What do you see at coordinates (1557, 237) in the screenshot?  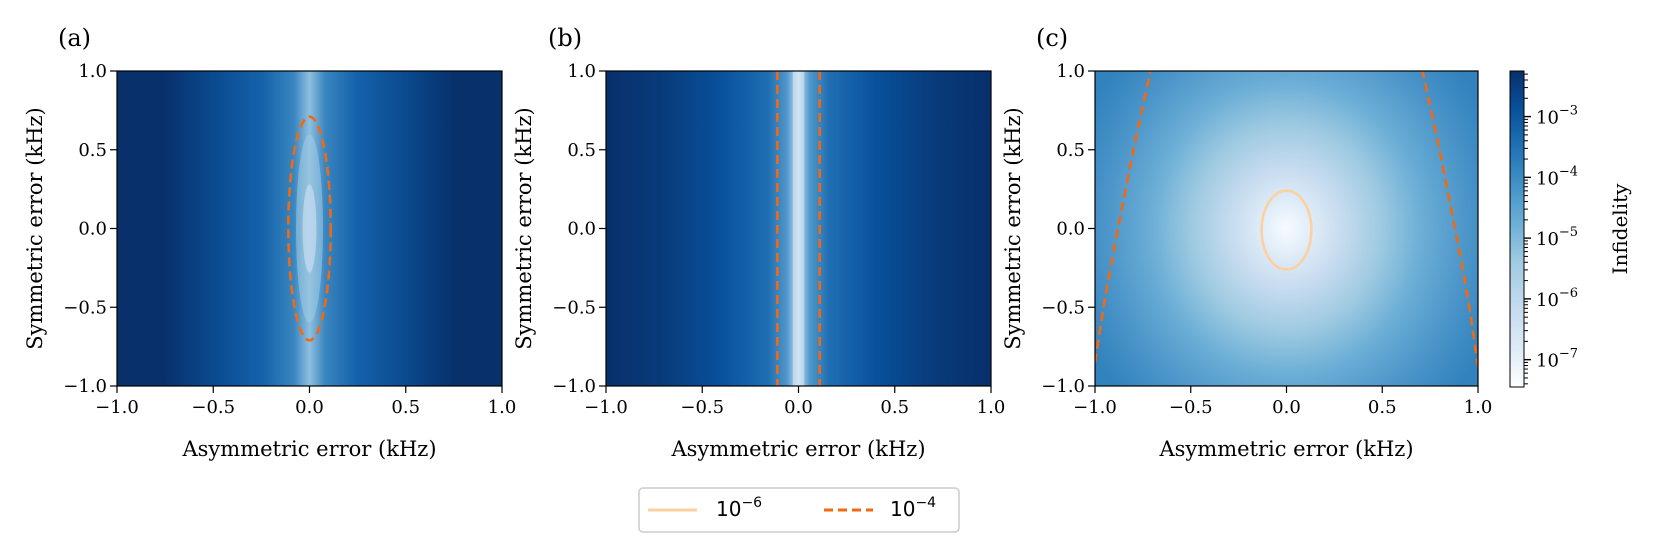 I see `colorbar-tick-label-2: 10⁻⁵` at bounding box center [1557, 237].